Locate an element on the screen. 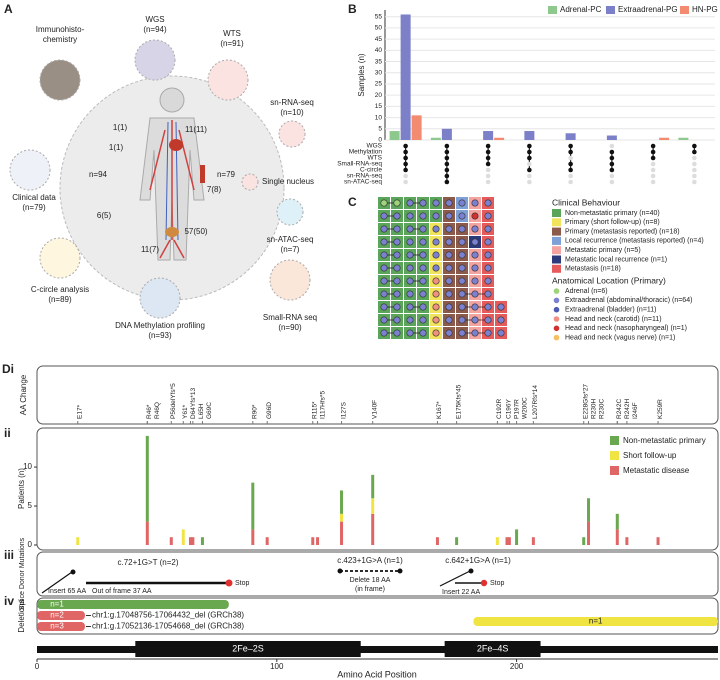 The height and width of the screenshot is (680, 720). splice-site is located at coordinates (471, 571).